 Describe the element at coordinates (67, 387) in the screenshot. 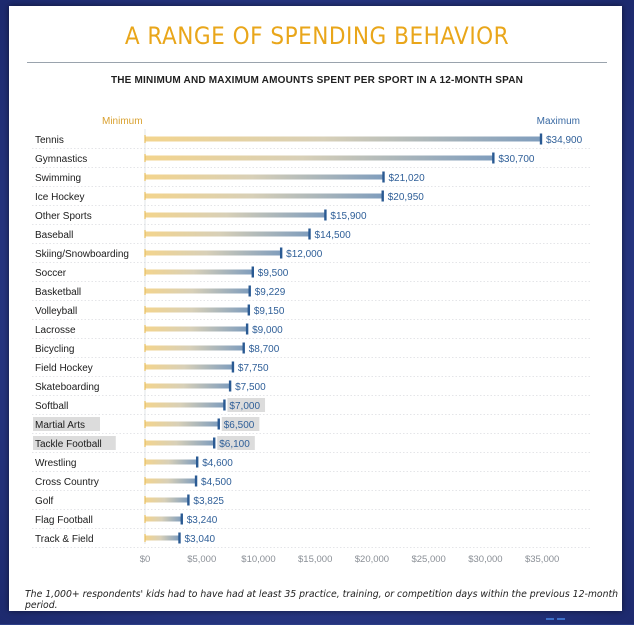

I see `category-label: Skateboarding` at that location.